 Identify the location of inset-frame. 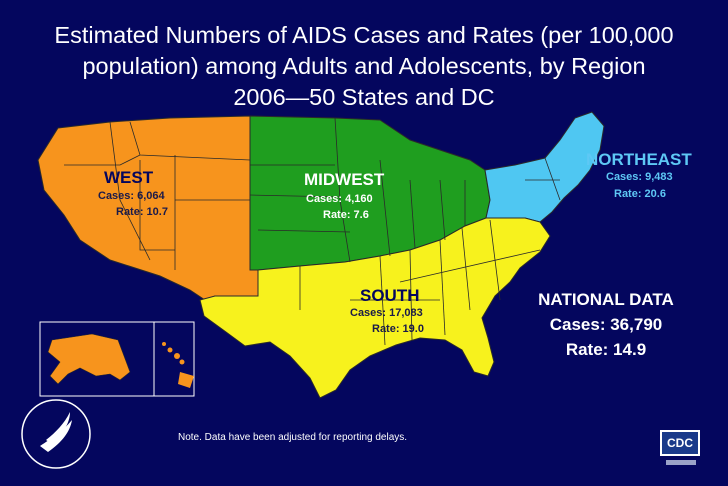
(117, 359).